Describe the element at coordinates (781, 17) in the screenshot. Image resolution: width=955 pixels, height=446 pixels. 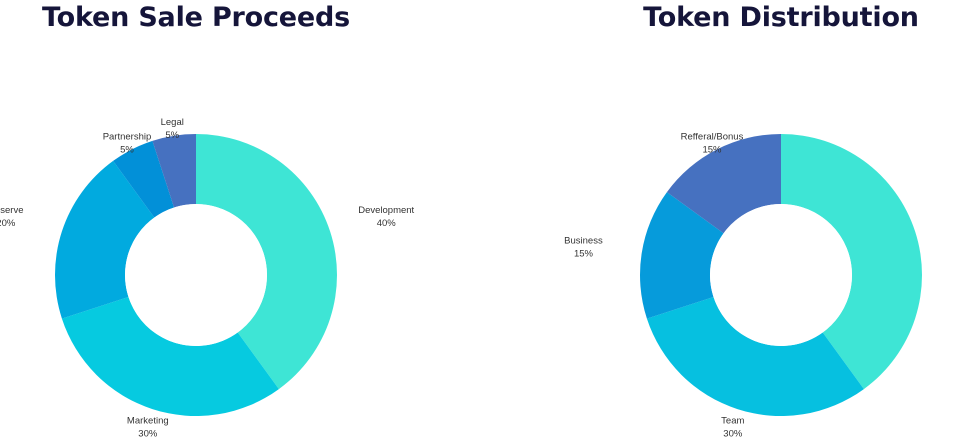
I see `chart-title-token-distribution: Token Distribution` at that location.